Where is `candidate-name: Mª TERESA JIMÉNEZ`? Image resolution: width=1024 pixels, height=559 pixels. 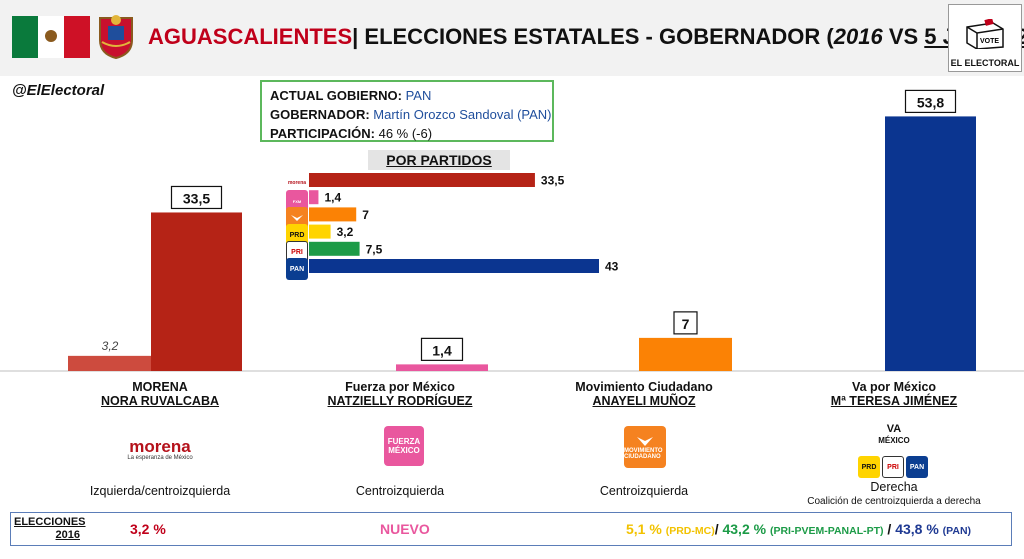 candidate-name: Mª TERESA JIMÉNEZ is located at coordinates (894, 401).